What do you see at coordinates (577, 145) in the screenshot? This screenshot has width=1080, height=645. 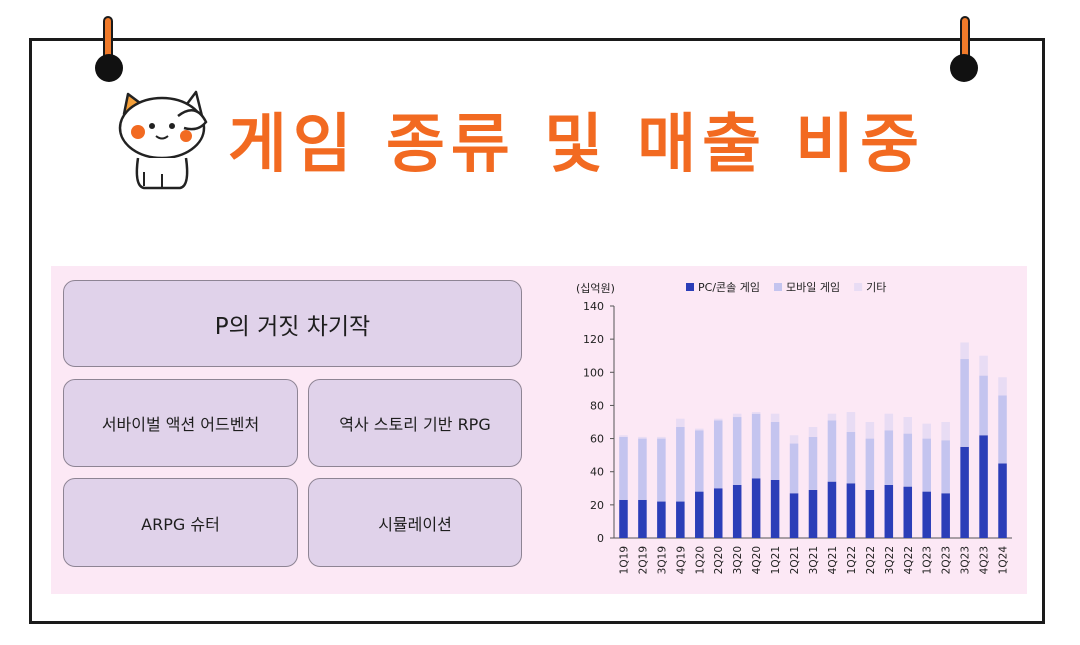 I see `page-title: 게임 종류 및 매출 비중` at bounding box center [577, 145].